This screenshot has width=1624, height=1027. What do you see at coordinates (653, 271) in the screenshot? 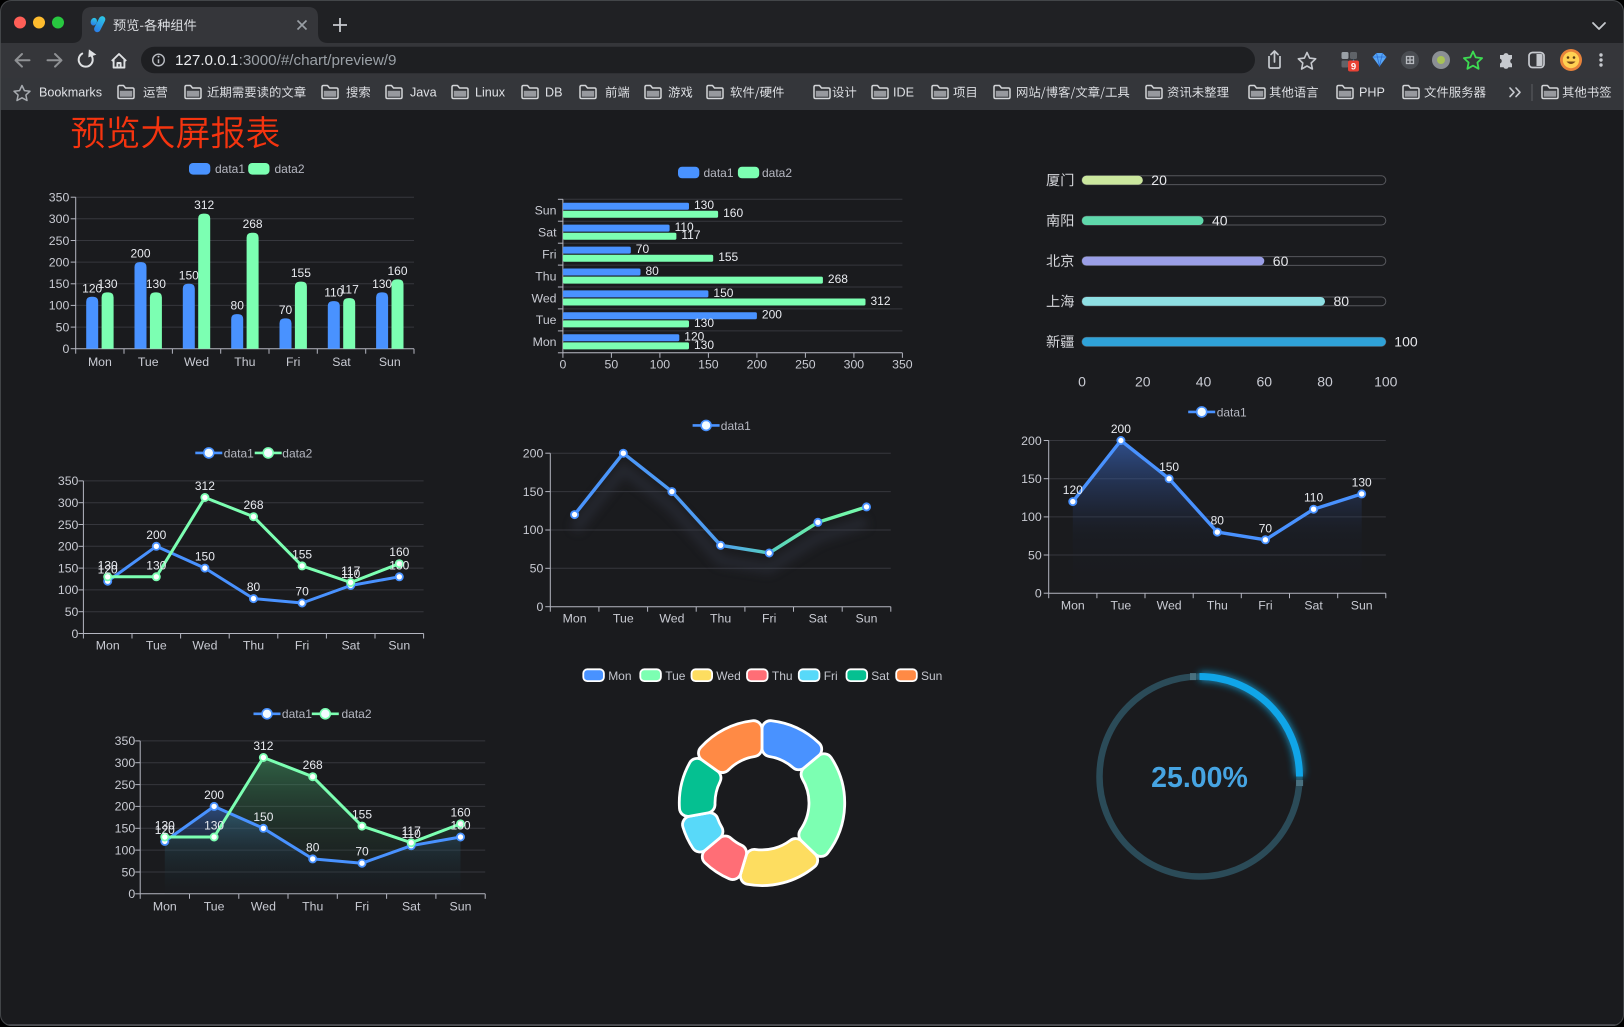
I see `svg-text: 80` at bounding box center [653, 271].